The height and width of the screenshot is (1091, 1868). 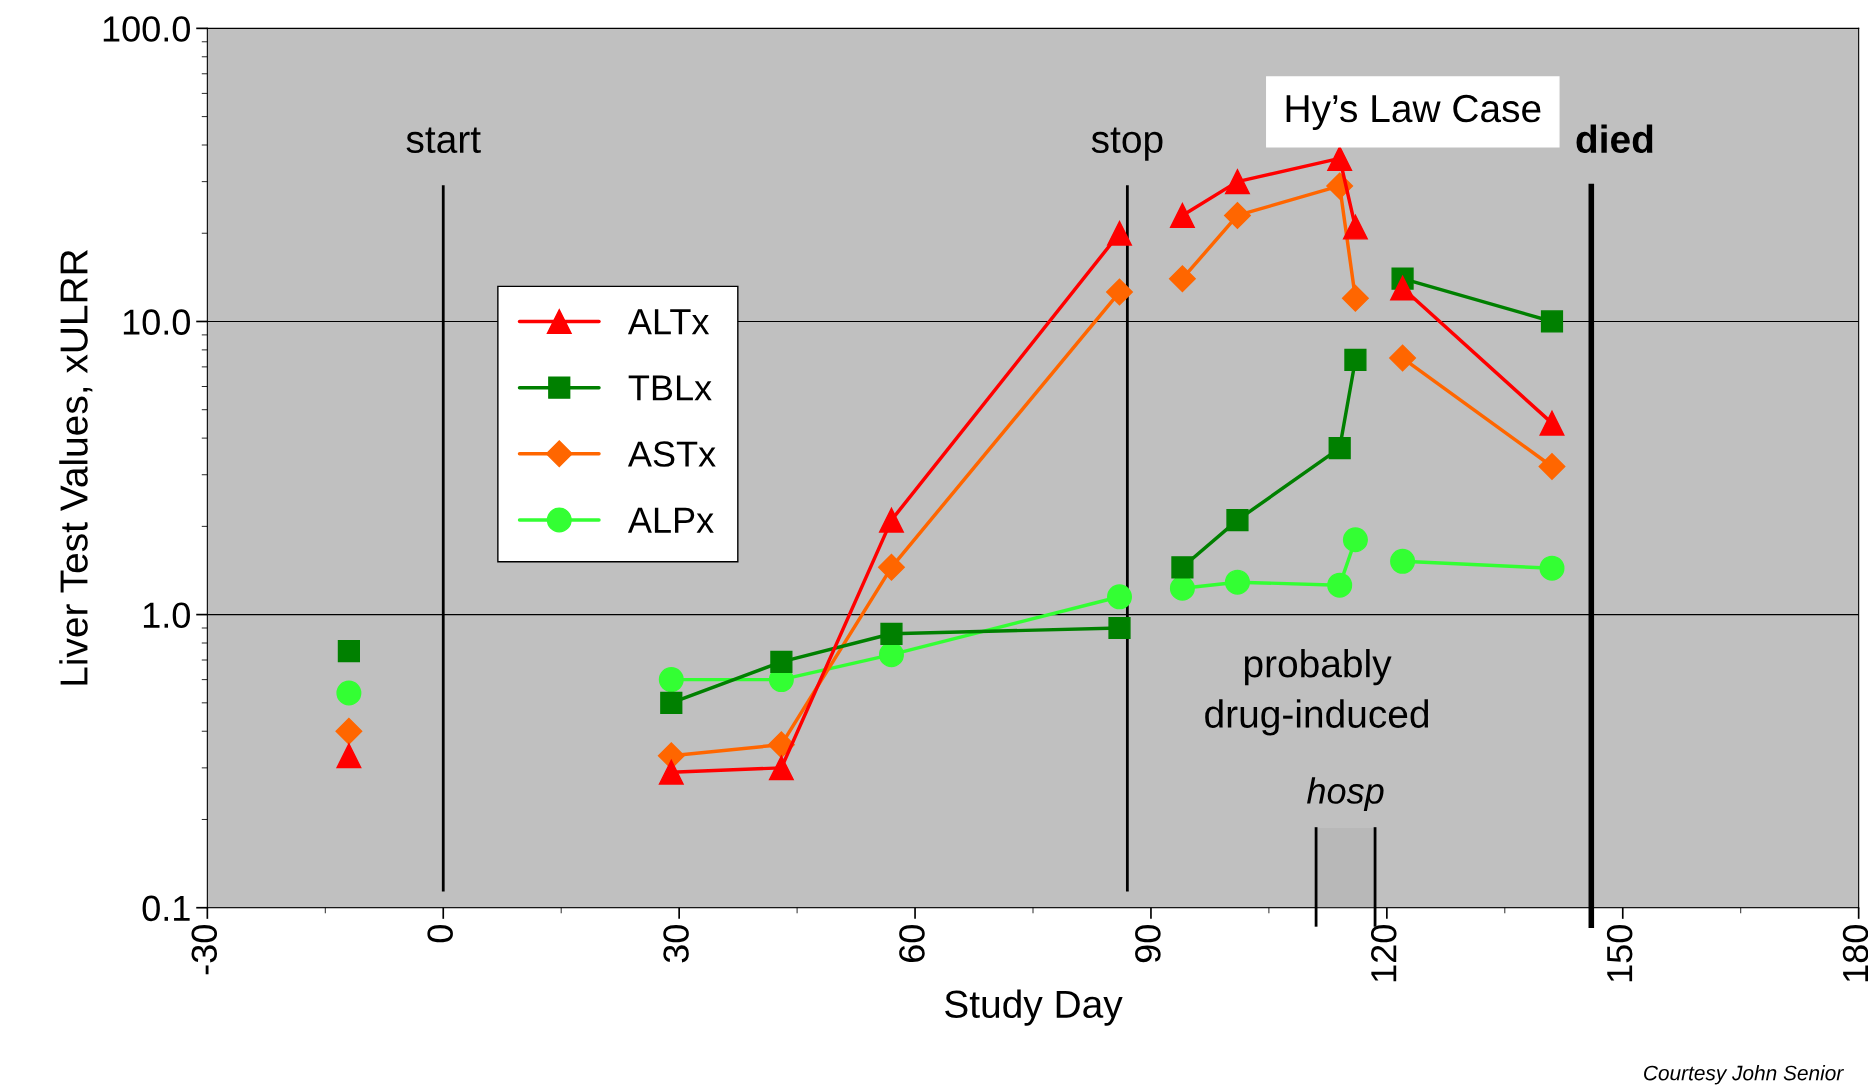 I want to click on x-tick-label: -30, so click(x=204, y=950).